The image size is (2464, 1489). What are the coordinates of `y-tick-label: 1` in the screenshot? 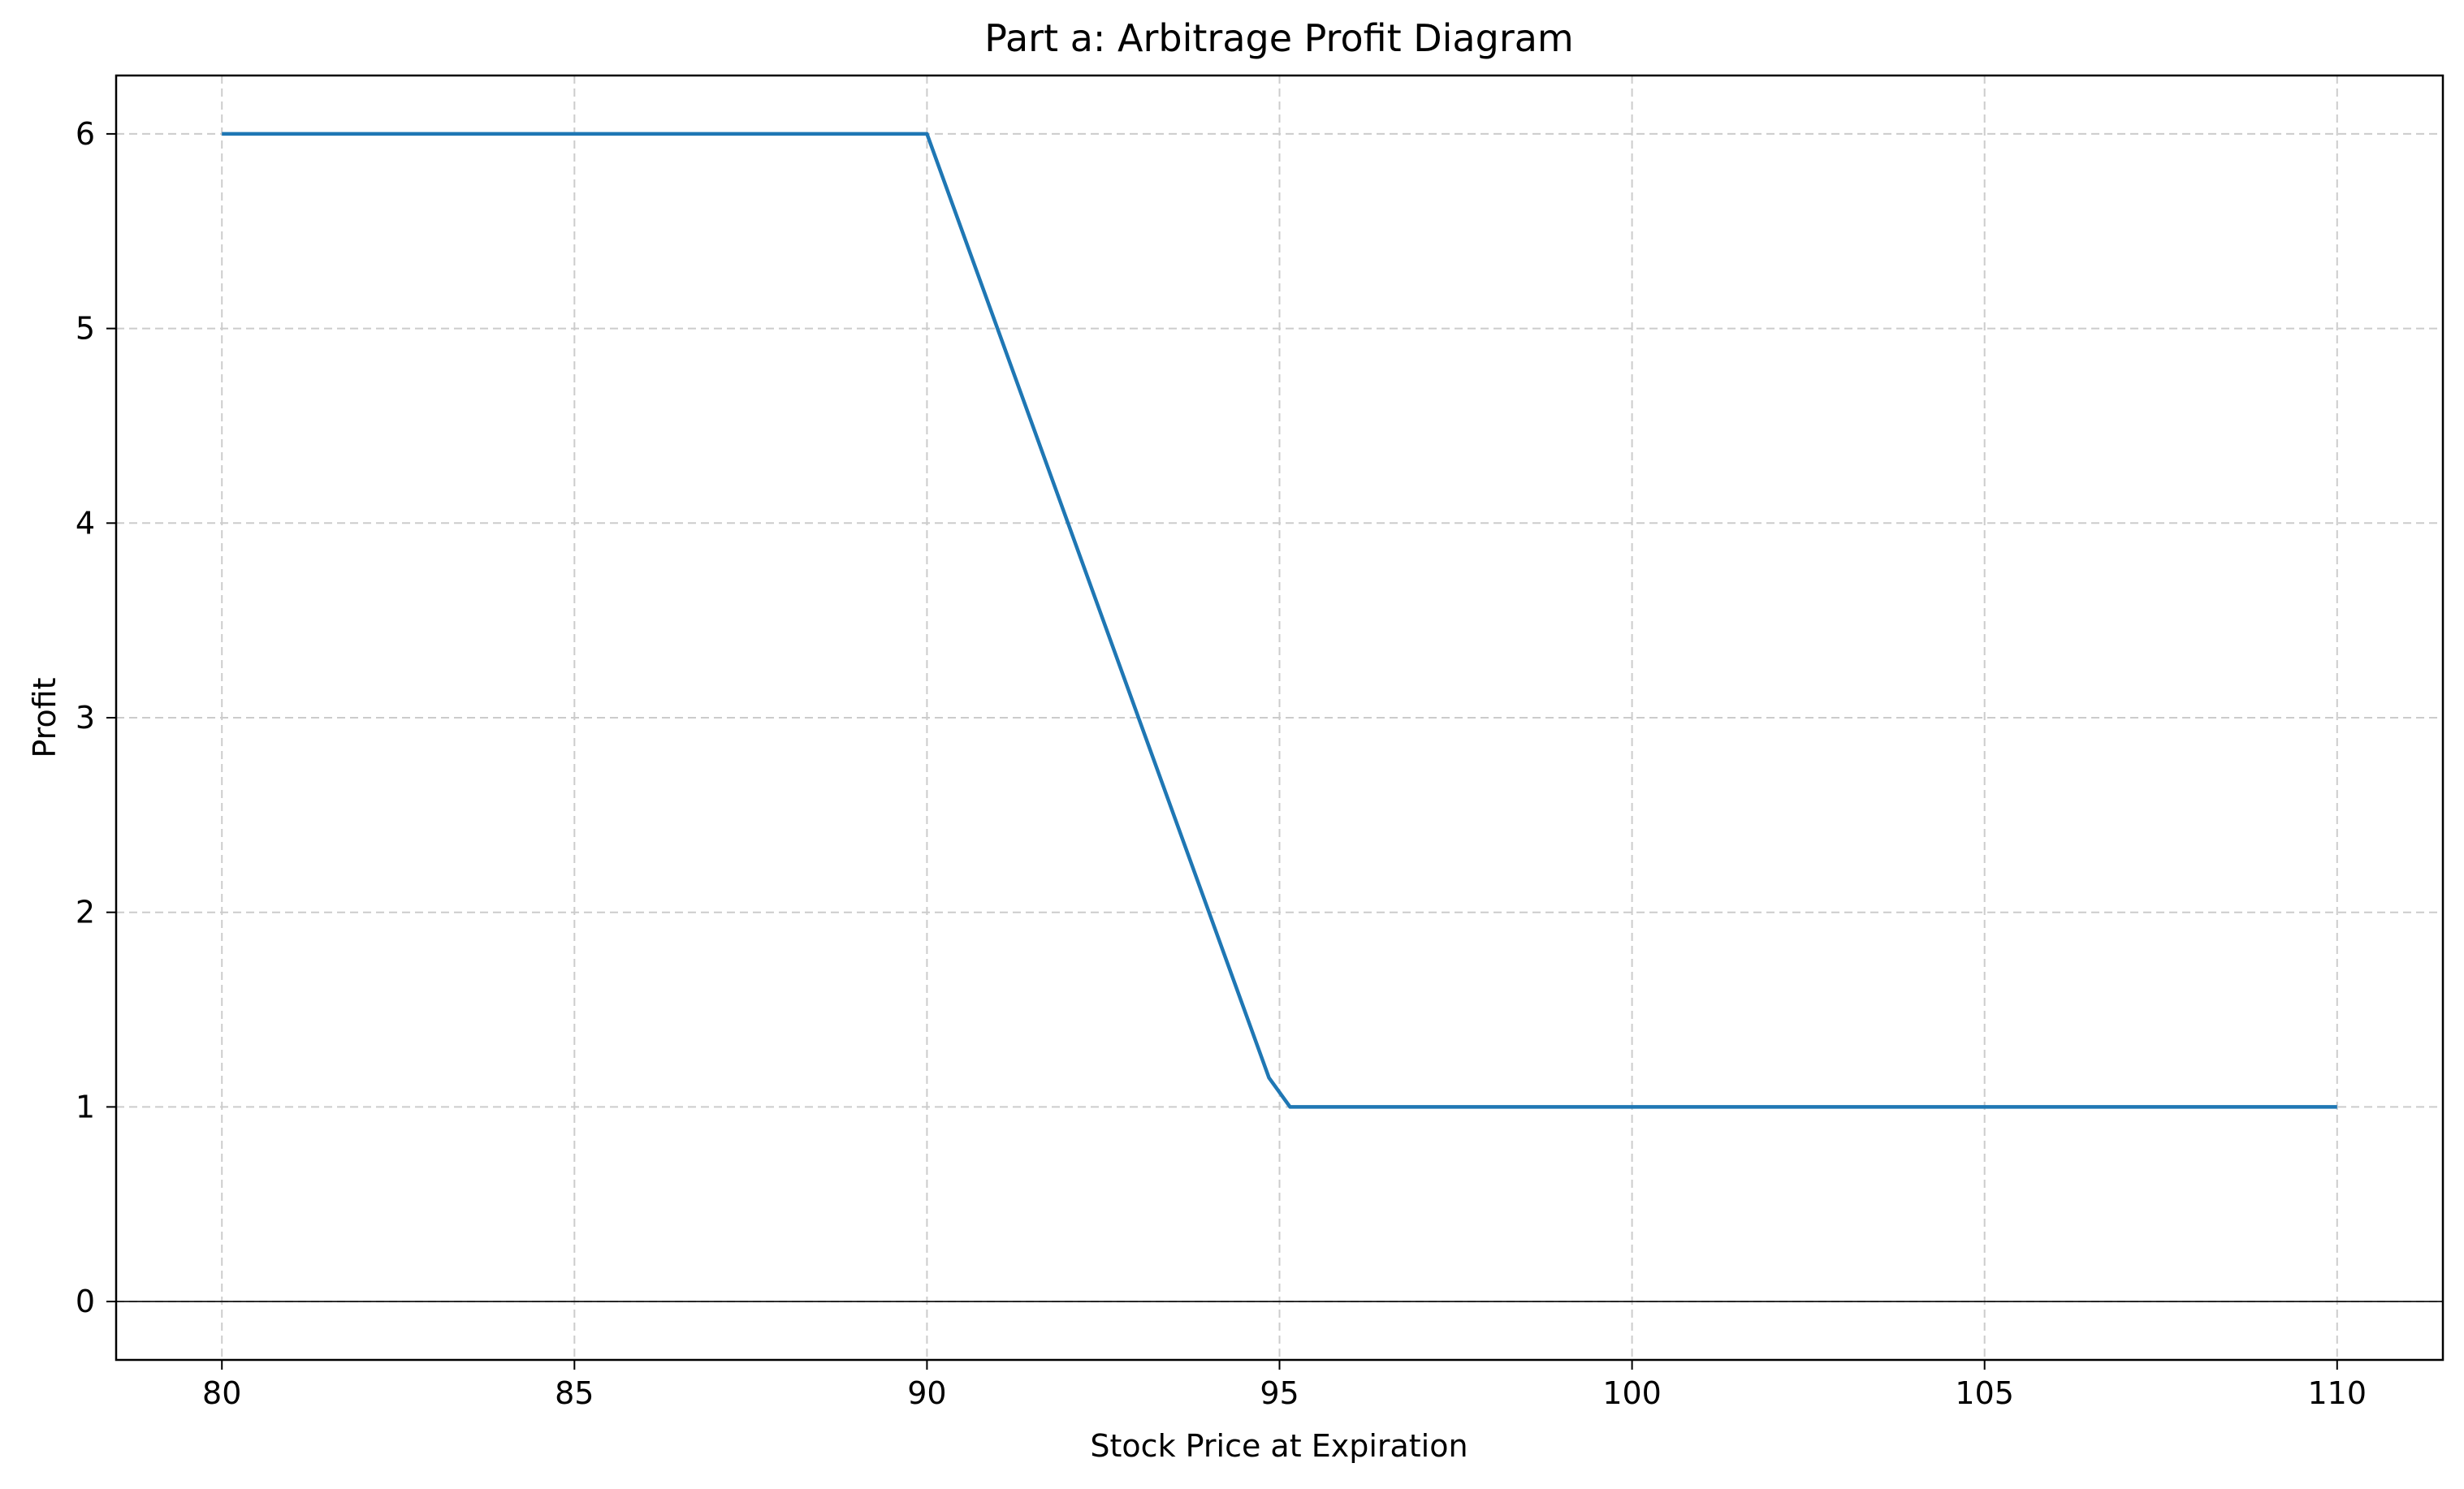 It's located at (85, 1106).